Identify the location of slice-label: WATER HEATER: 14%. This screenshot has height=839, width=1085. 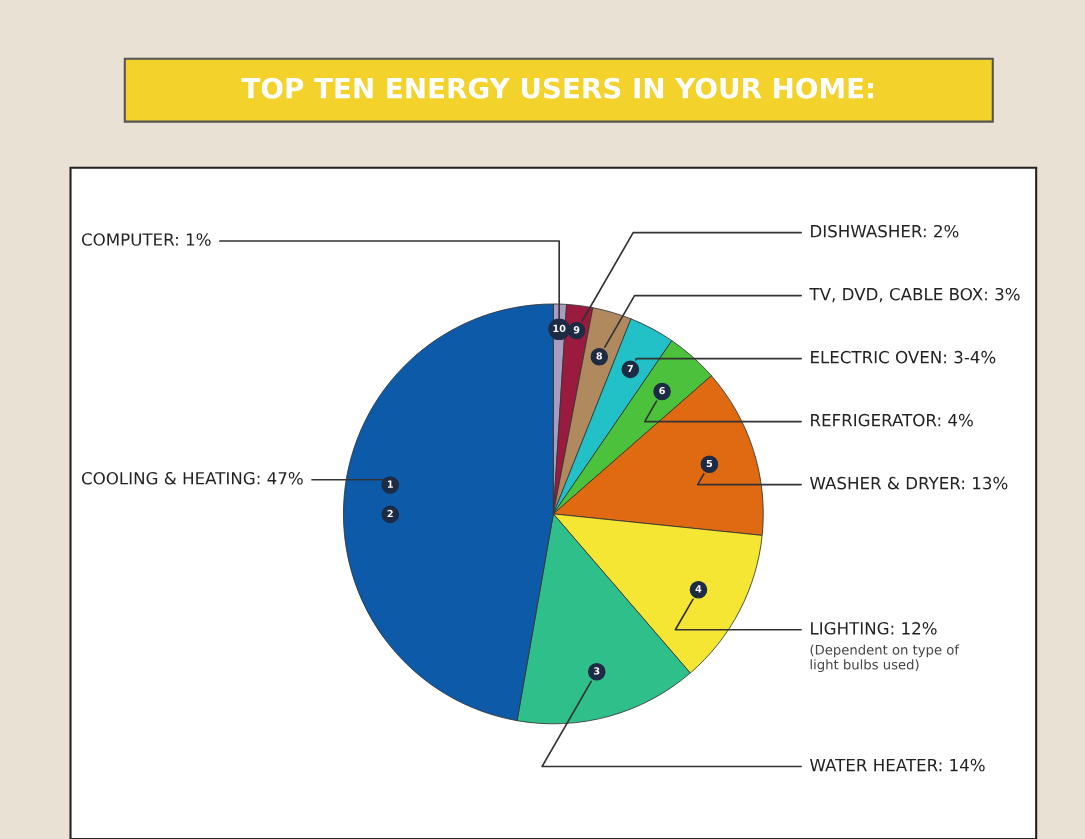
(897, 765).